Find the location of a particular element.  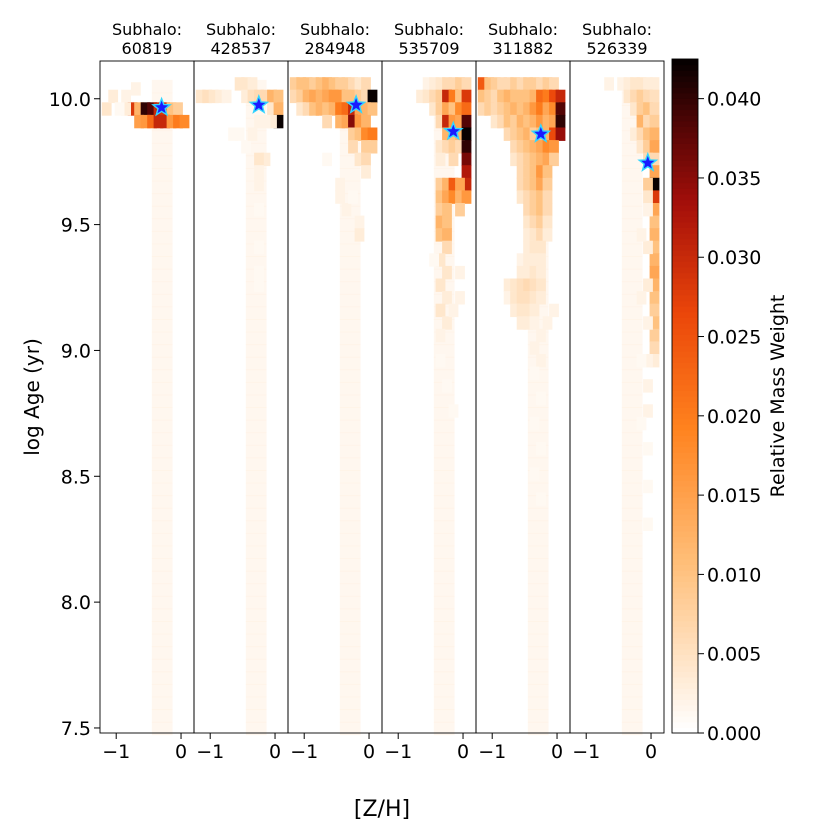

x-tick-label: −1 is located at coordinates (398, 752).